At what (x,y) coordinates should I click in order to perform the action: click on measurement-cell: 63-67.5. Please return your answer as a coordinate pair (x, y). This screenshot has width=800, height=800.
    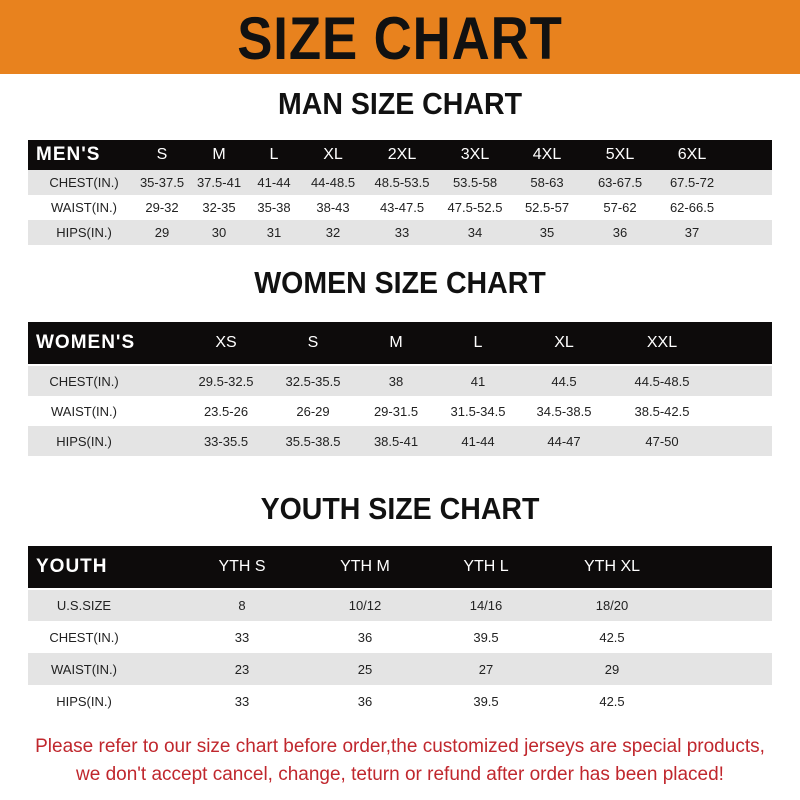
    Looking at the image, I should click on (620, 182).